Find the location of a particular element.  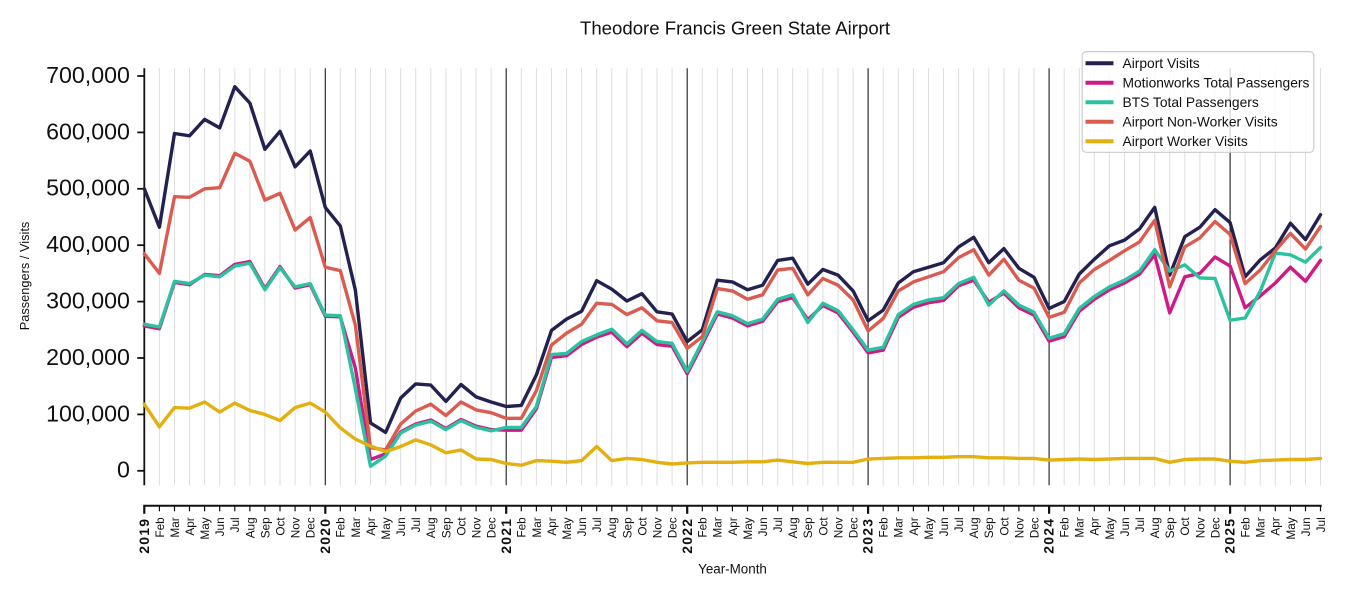

svg-text: 200,000 is located at coordinates (88, 357).